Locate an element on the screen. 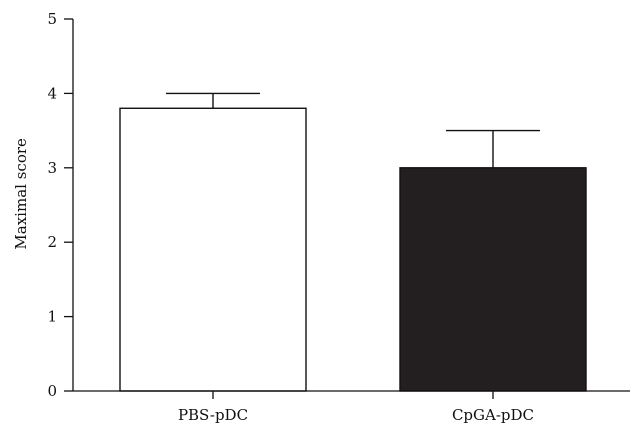 The image size is (632, 436). y-tick-label: 0 is located at coordinates (52, 391).